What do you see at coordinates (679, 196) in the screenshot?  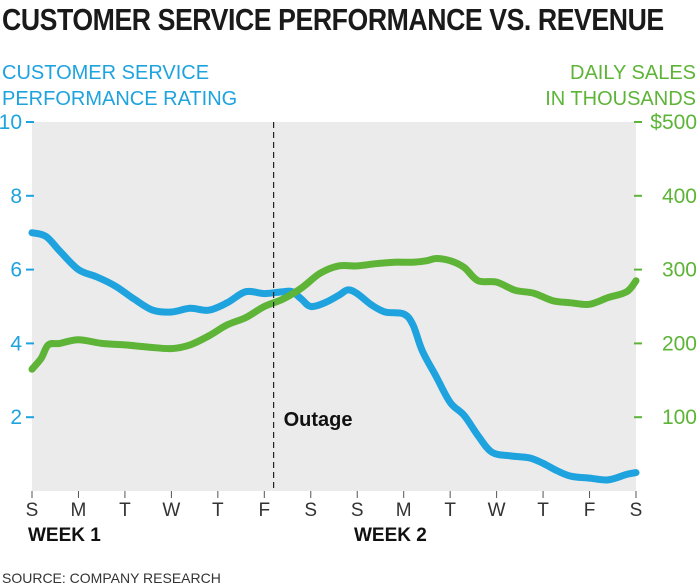 I see `right-tick-label: 400` at bounding box center [679, 196].